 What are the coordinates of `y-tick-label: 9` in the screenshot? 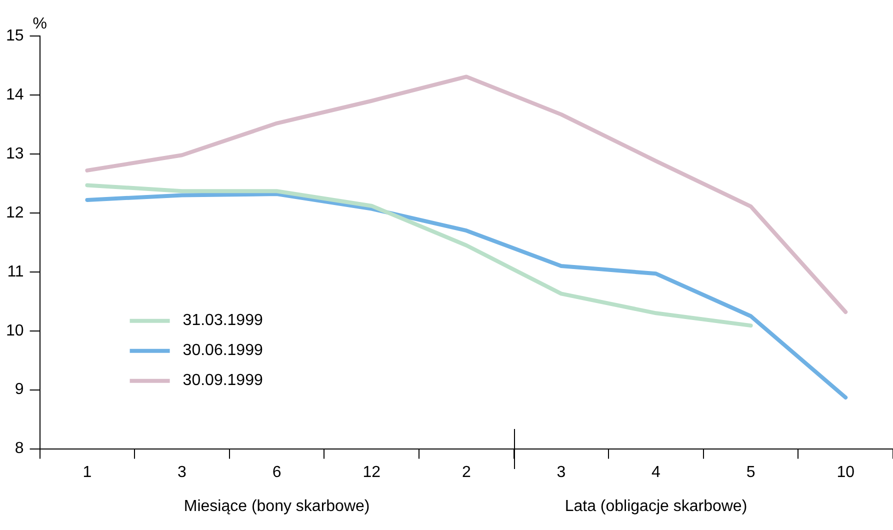 It's located at (19, 389).